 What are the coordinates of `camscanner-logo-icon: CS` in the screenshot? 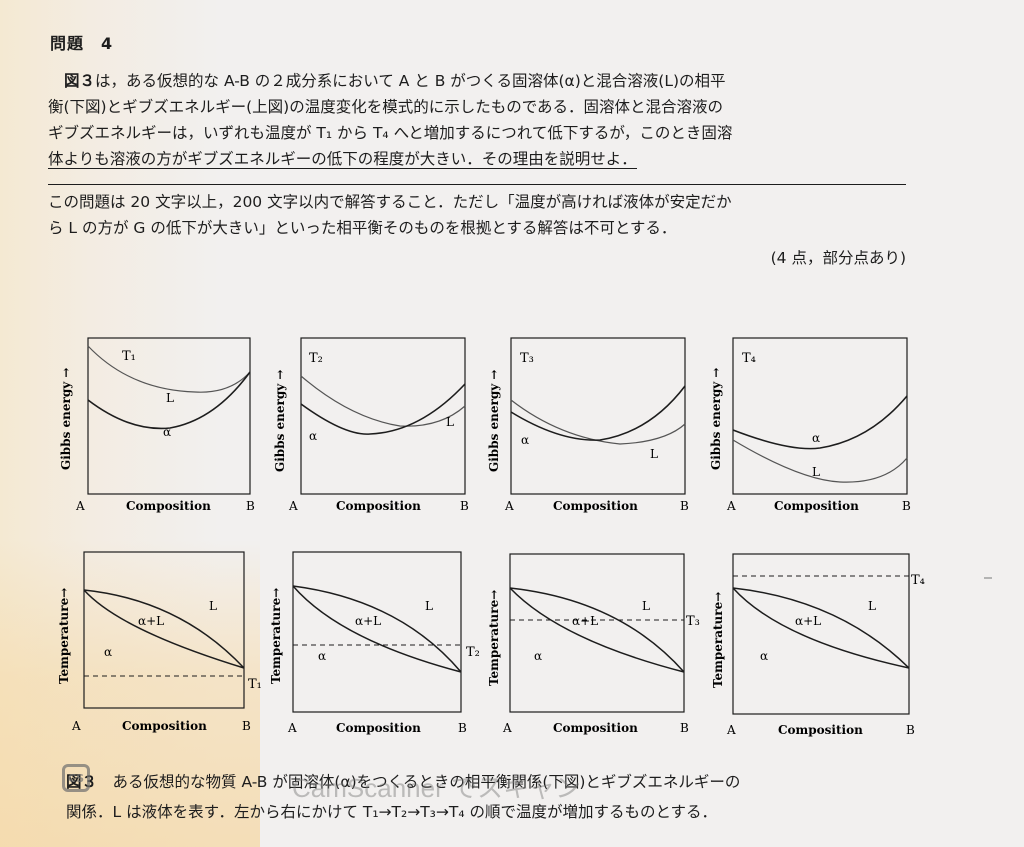 It's located at (76, 778).